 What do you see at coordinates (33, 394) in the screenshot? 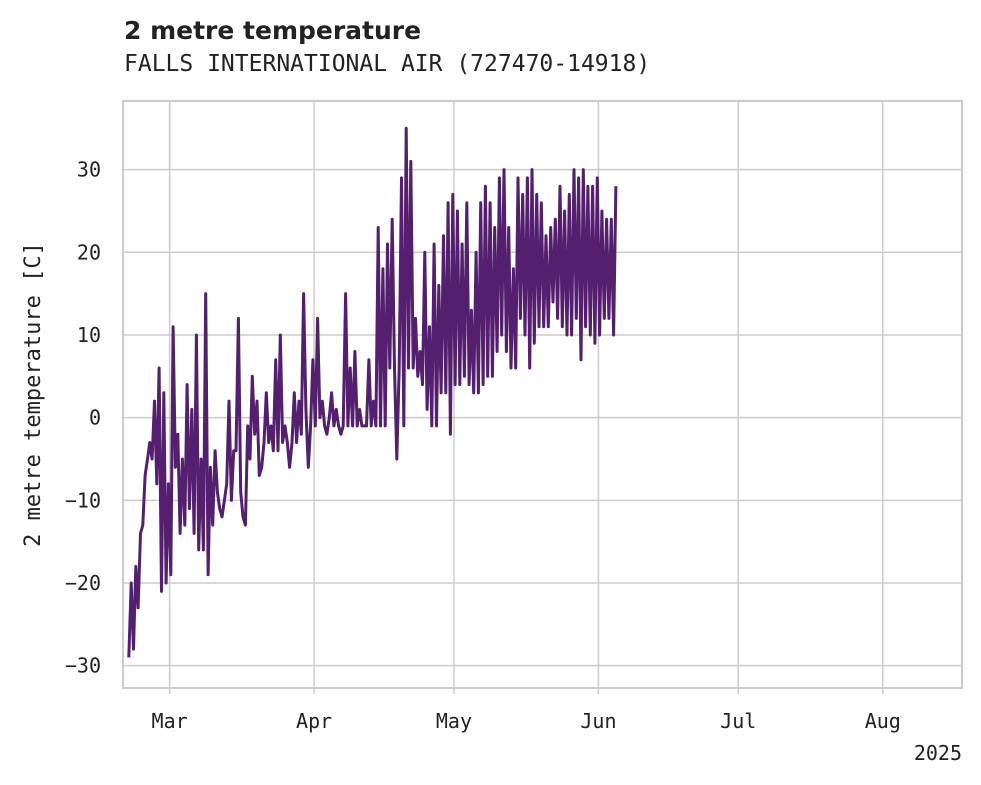
I see `y-axis-label: 2 metre temperature [C]` at bounding box center [33, 394].